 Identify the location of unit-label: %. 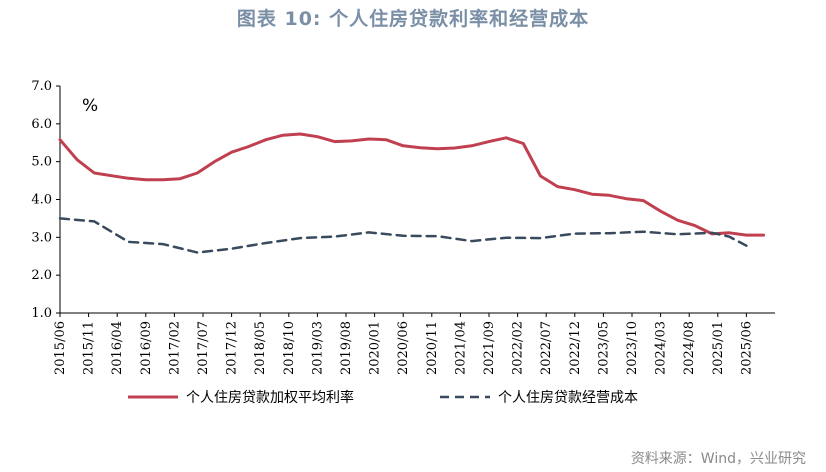
(90, 106).